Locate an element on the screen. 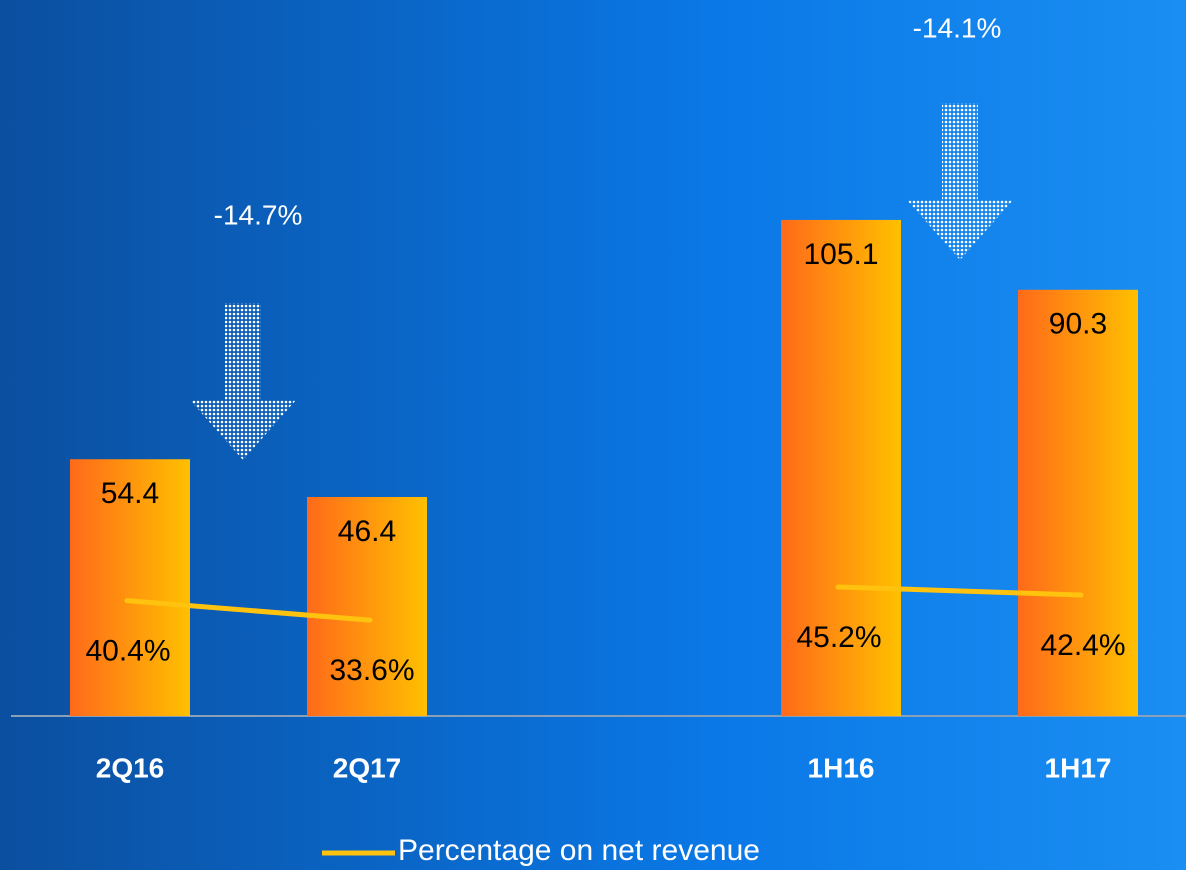  bar-value-label: 54.4 is located at coordinates (130, 493).